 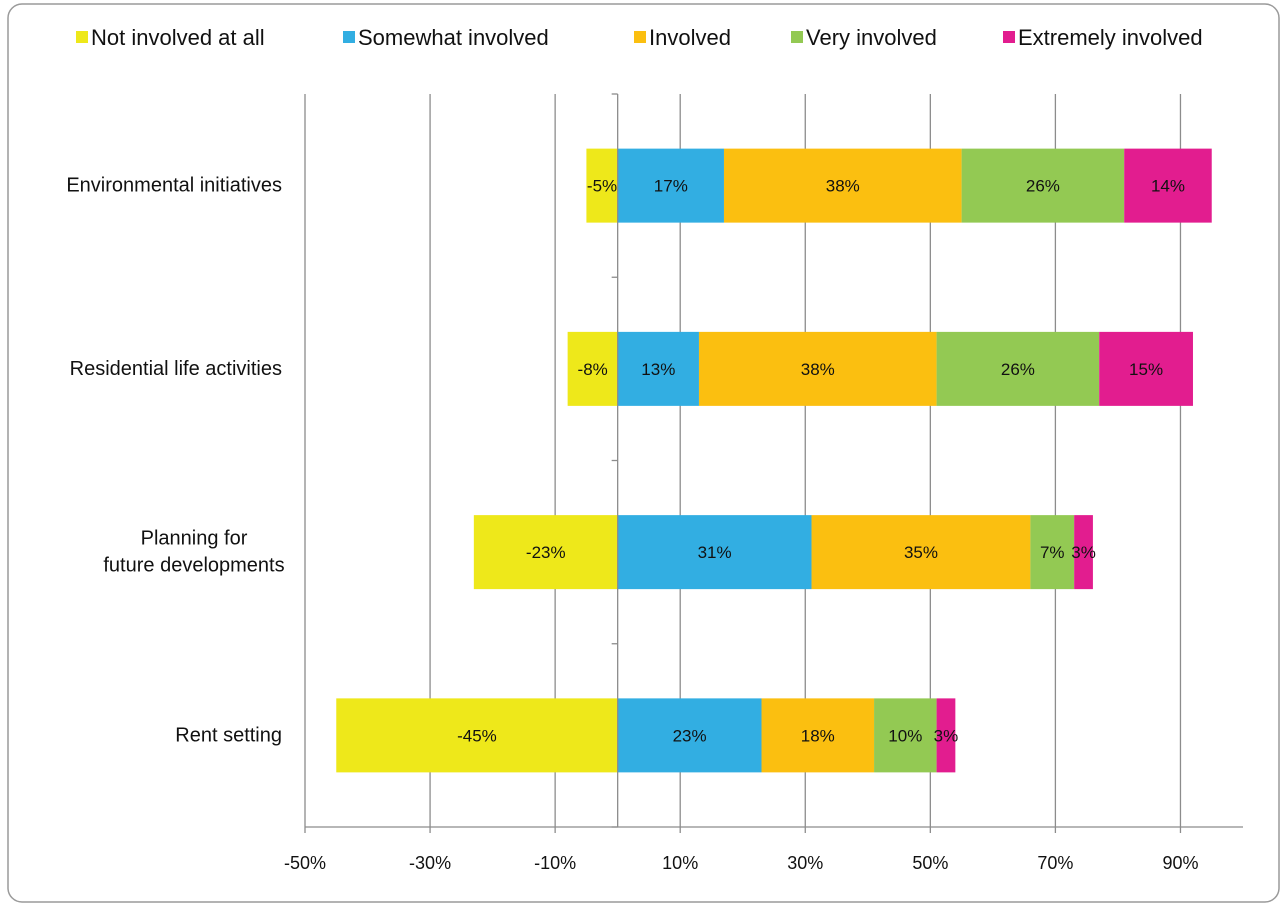 I want to click on bar-very-involved-environmental-initiatives, so click(x=1043, y=185).